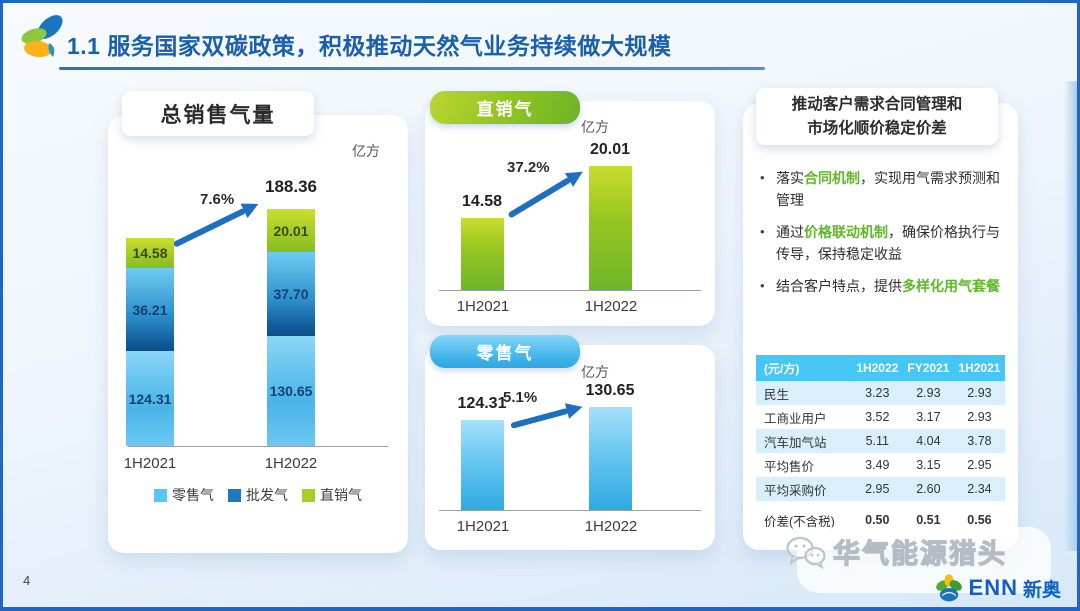  What do you see at coordinates (341, 495) in the screenshot?
I see `legend-label: 直销气` at bounding box center [341, 495].